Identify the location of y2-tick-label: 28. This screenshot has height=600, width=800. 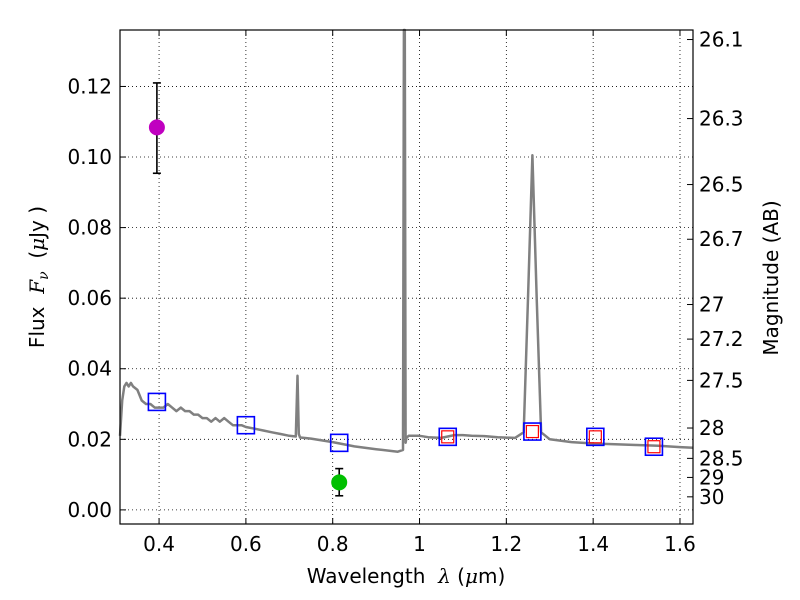
(711, 428).